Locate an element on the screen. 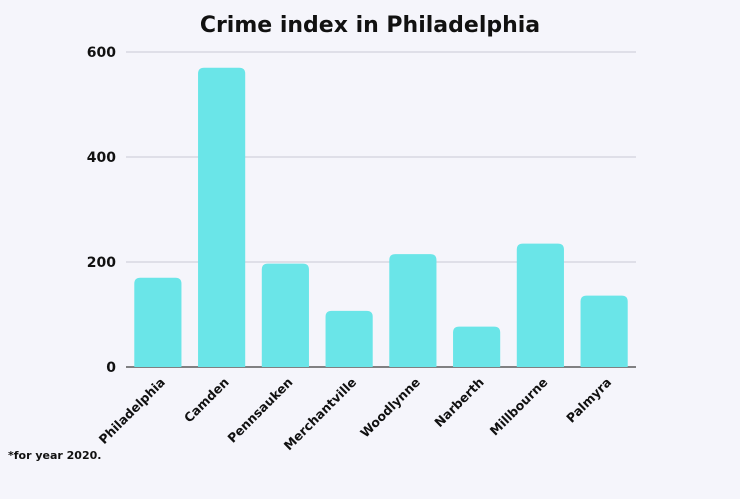 This screenshot has height=499, width=740. y-tick-label: 600 is located at coordinates (101, 53).